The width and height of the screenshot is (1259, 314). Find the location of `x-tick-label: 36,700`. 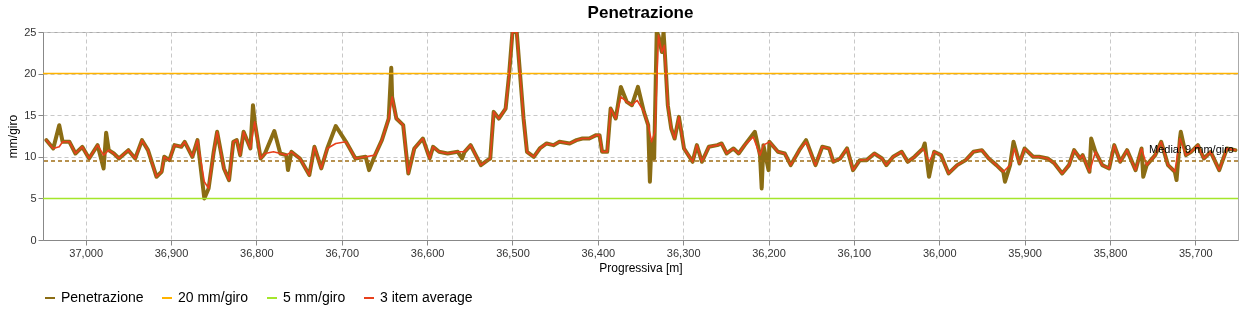

x-tick-label: 36,700 is located at coordinates (342, 252).